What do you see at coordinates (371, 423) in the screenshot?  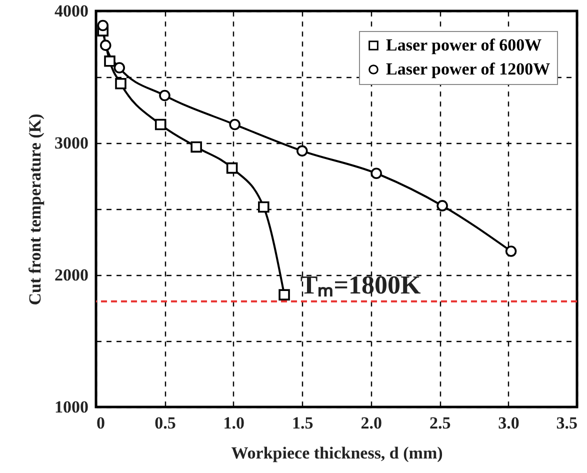 I see `x-tick-label: 2.0` at bounding box center [371, 423].